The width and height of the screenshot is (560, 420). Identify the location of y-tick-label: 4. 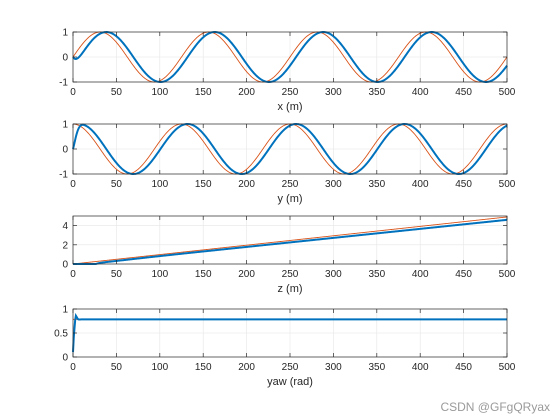
(65, 226).